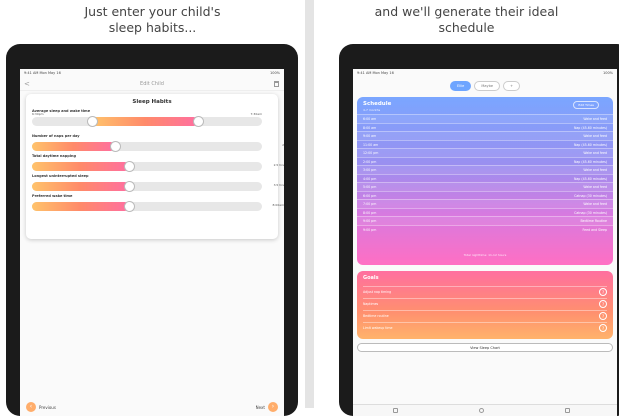 This screenshot has height=416, width=619. What do you see at coordinates (481, 410) in the screenshot?
I see `moon-icon` at bounding box center [481, 410].